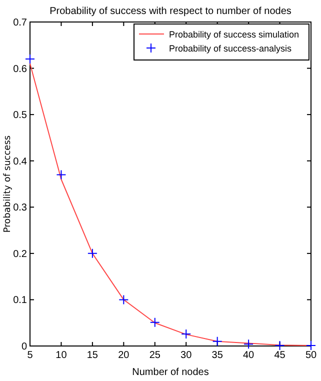 This screenshot has height=381, width=321. What do you see at coordinates (20, 116) in the screenshot?
I see `y-tick-label: 0.5` at bounding box center [20, 116].